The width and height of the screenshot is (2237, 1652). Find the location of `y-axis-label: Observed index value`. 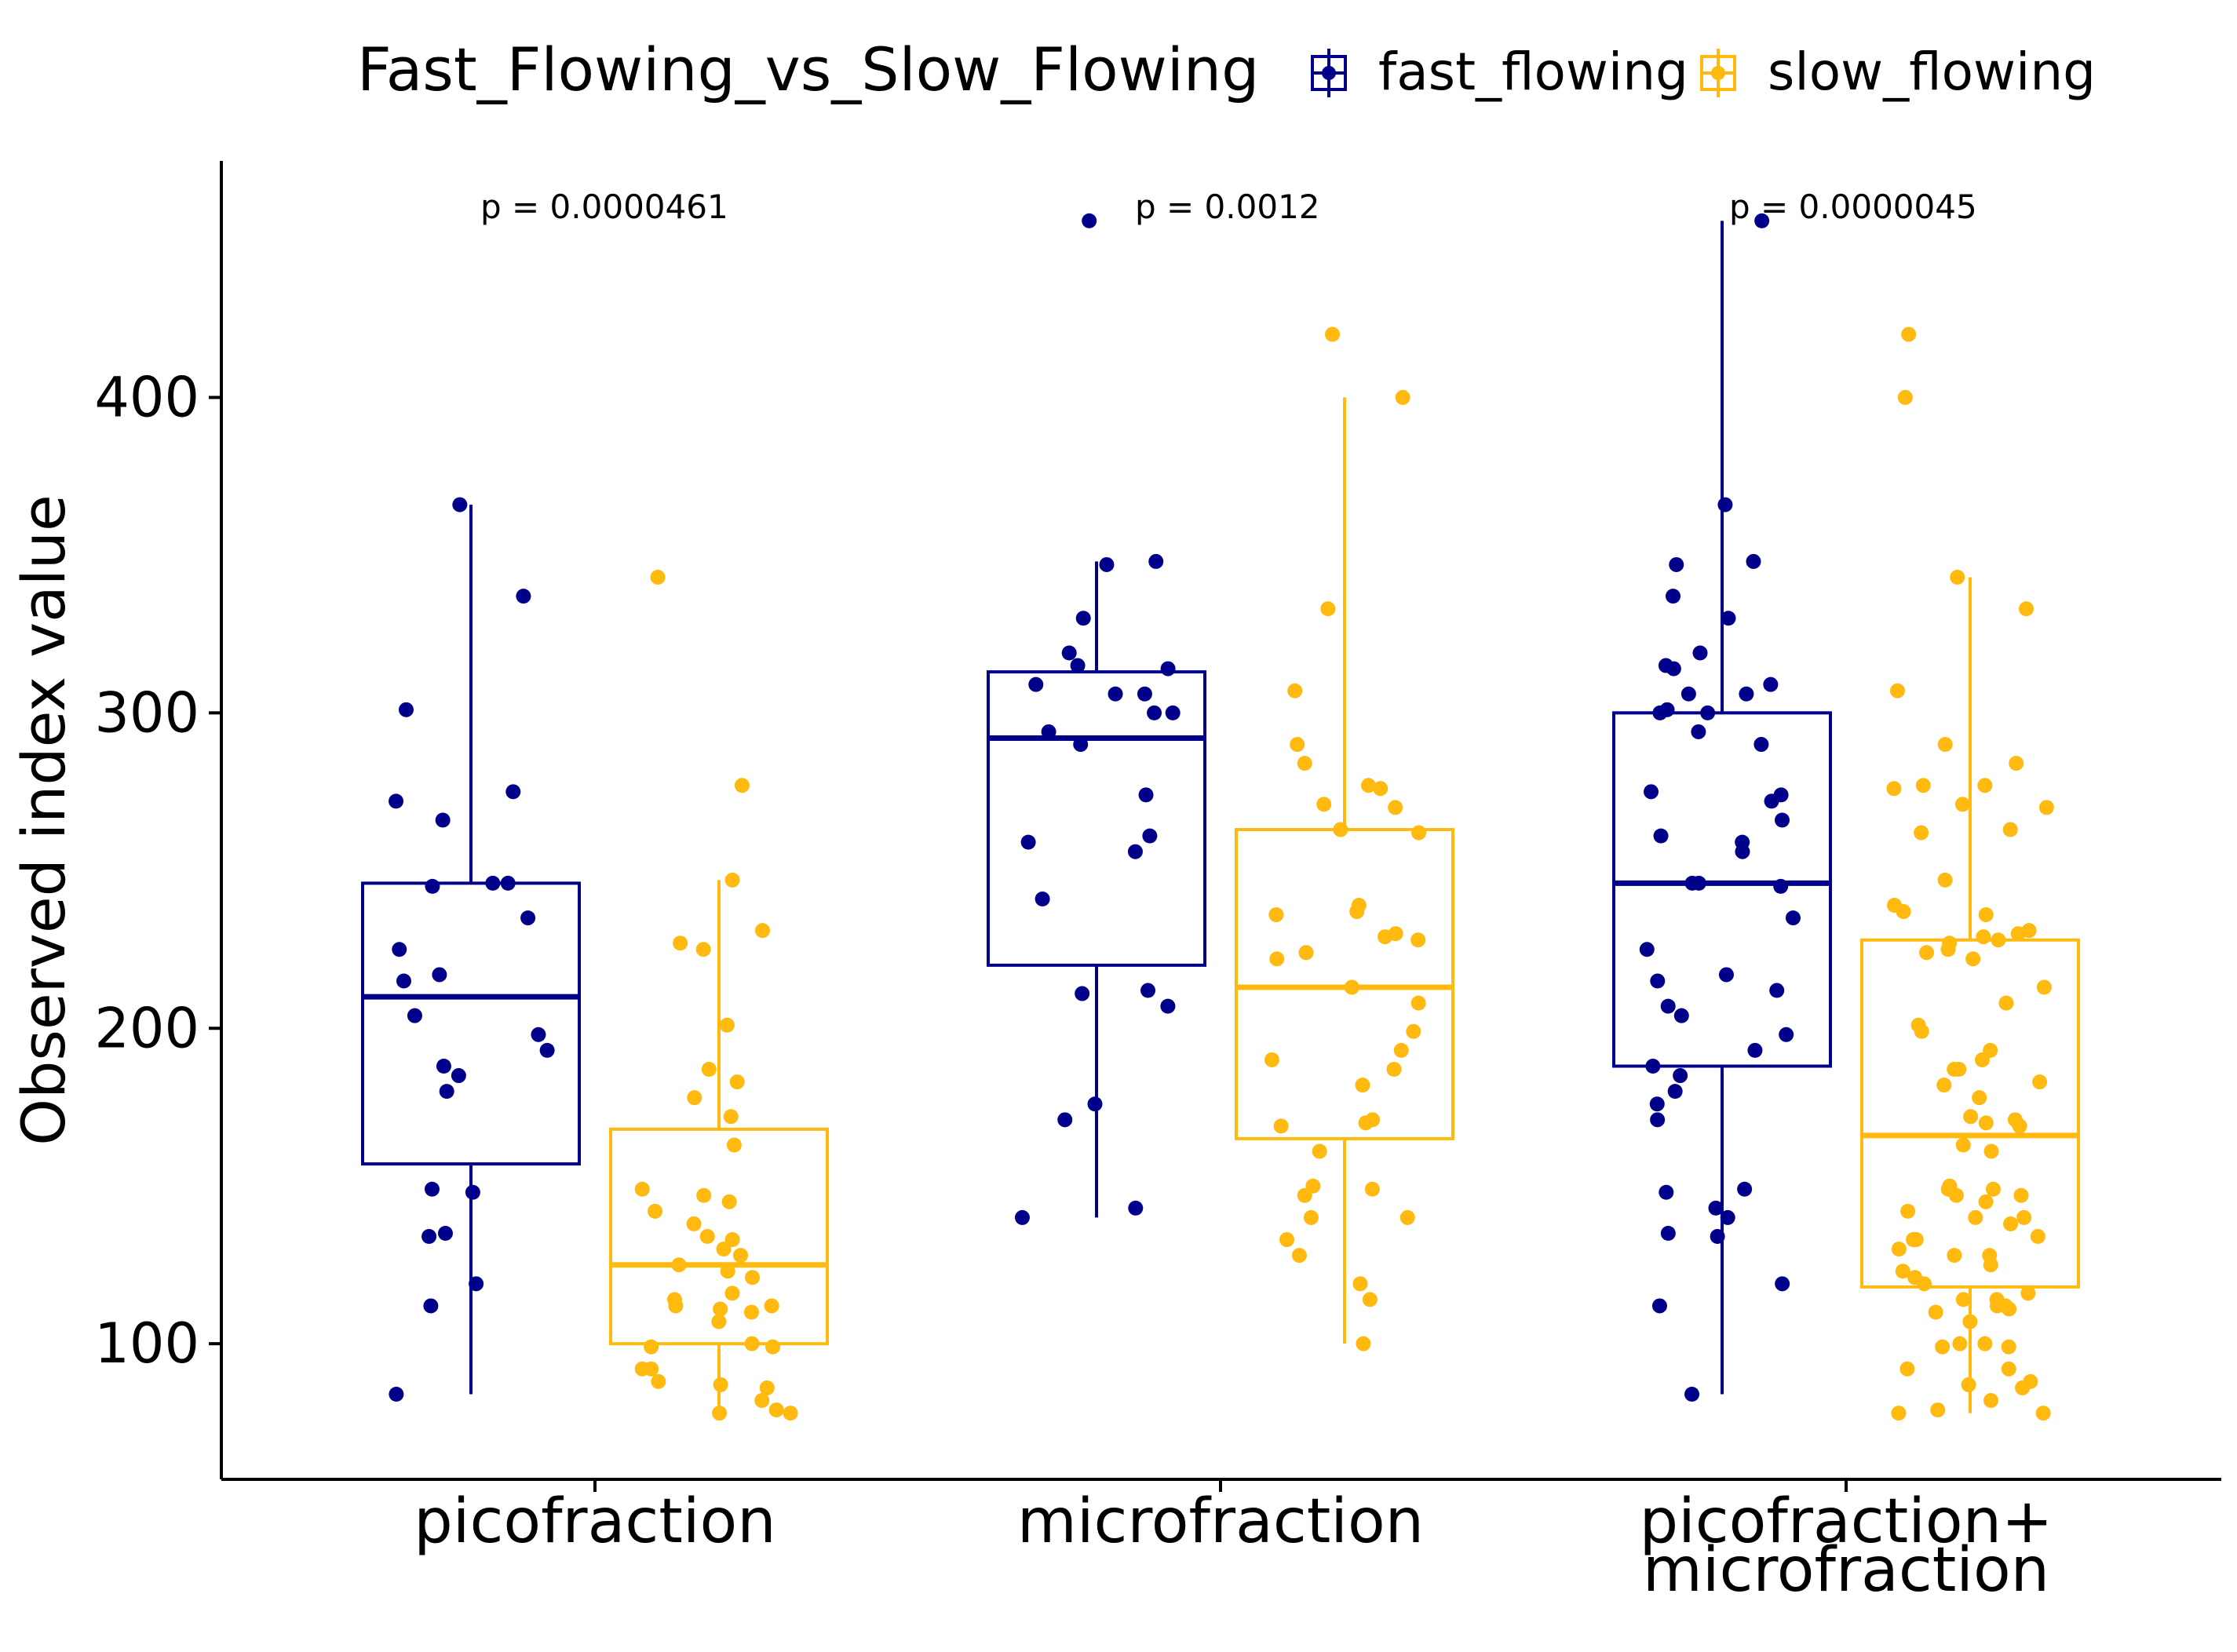

y-axis-label: Observed index value is located at coordinates (43, 819).